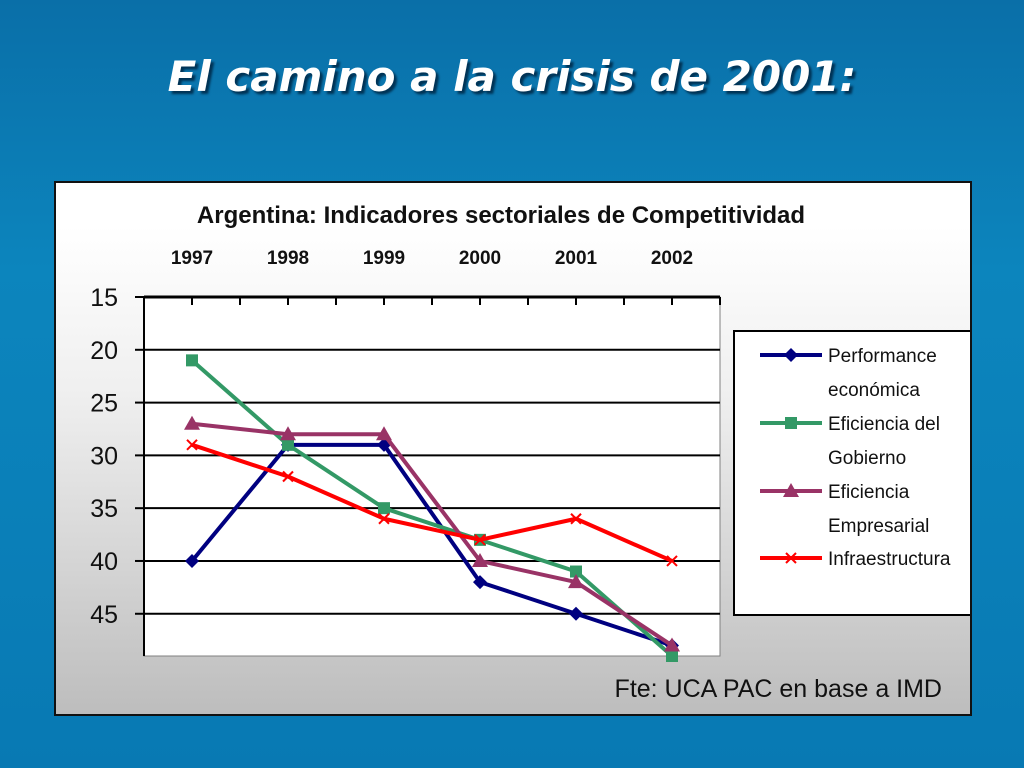  What do you see at coordinates (869, 492) in the screenshot?
I see `legend-label: Eficiencia` at bounding box center [869, 492].